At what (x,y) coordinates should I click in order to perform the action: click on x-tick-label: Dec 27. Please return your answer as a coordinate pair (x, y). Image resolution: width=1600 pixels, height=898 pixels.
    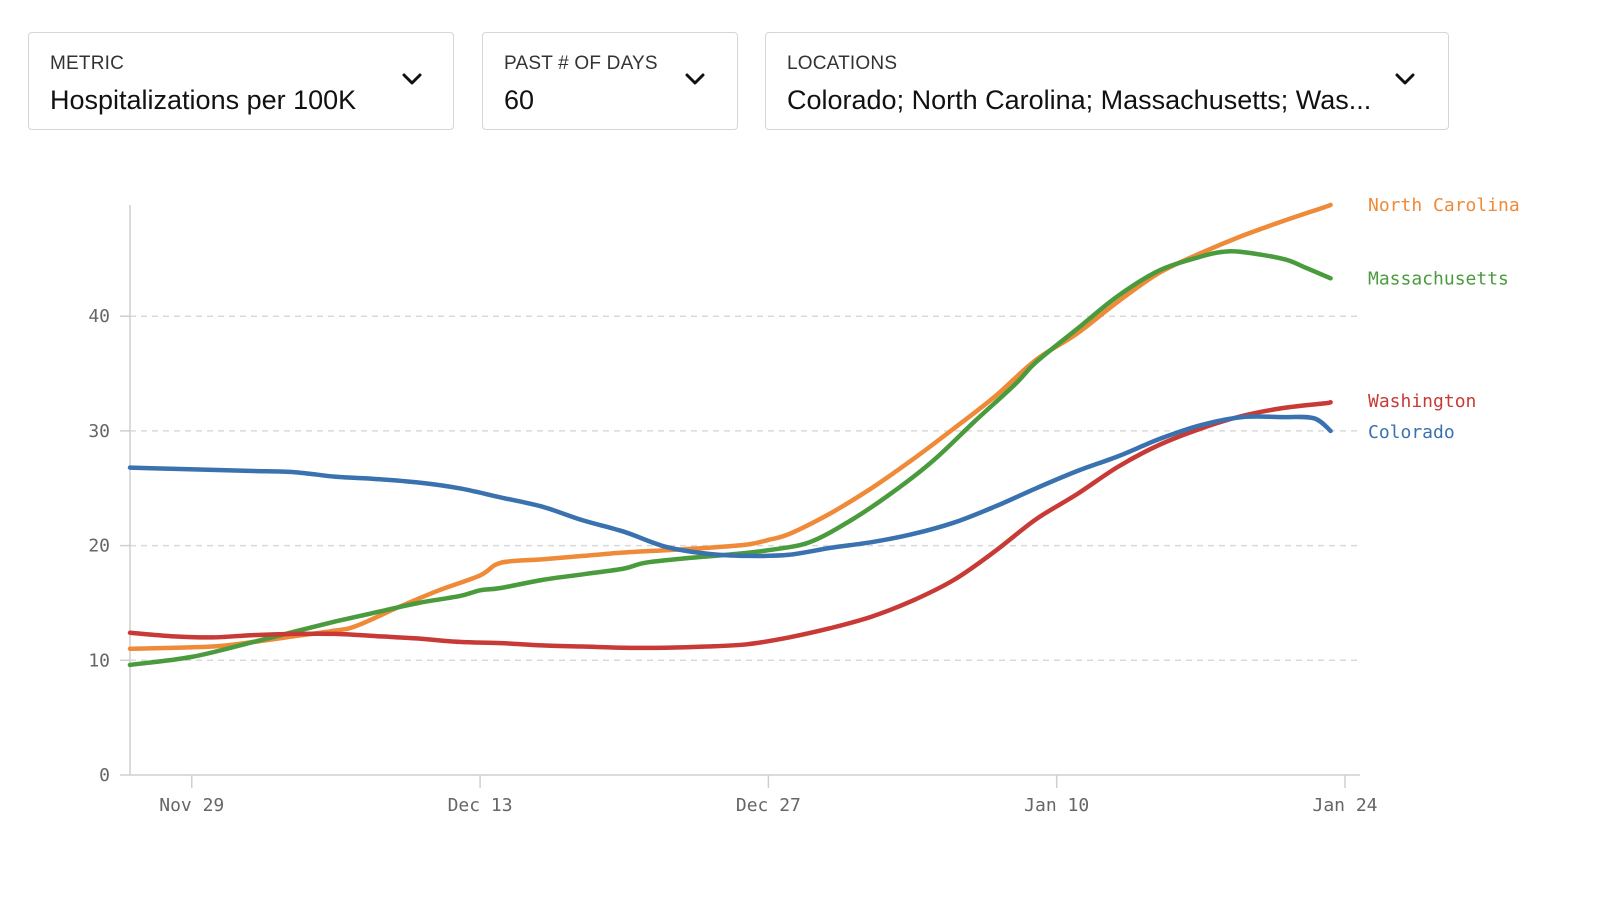
    Looking at the image, I should click on (768, 805).